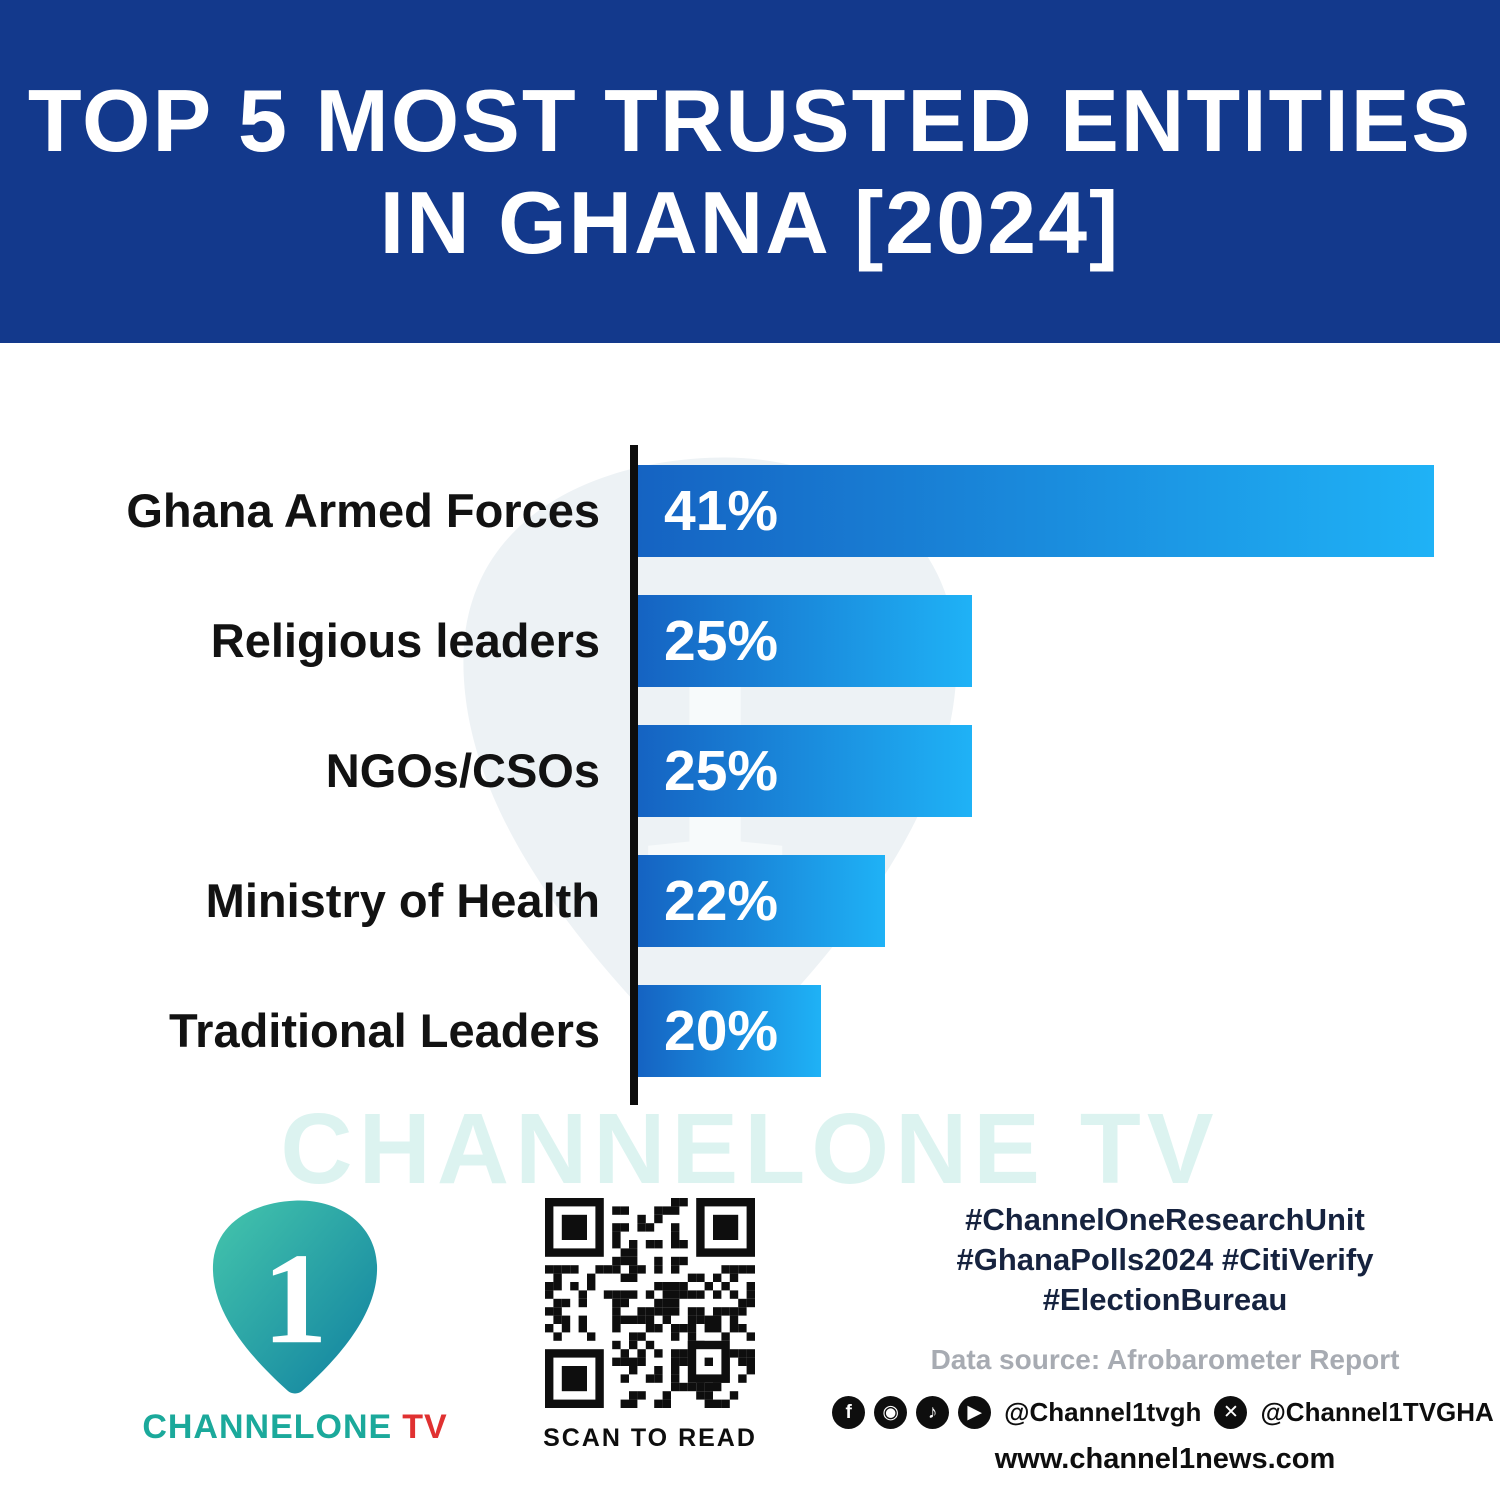 Image resolution: width=1500 pixels, height=1500 pixels. I want to click on x-icon: ✕, so click(1231, 1412).